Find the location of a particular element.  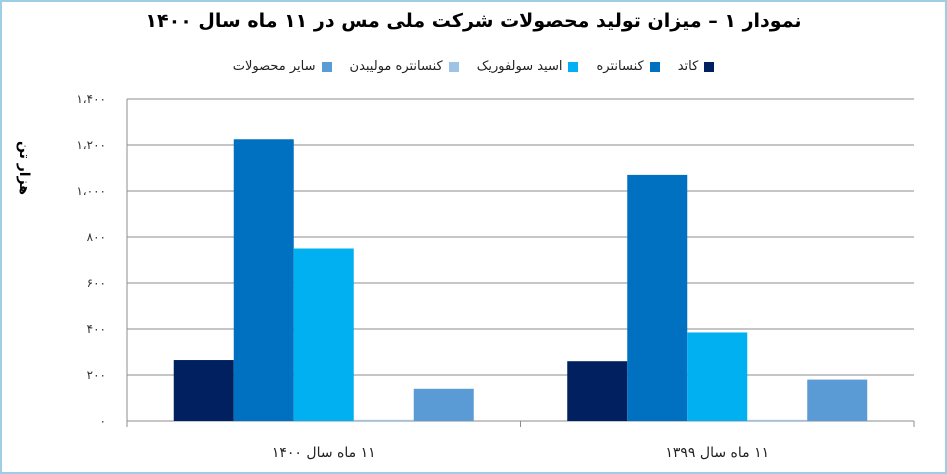

x-tick-label: ۱۱ ماه سال ۱۳۹۹ is located at coordinates (717, 453).